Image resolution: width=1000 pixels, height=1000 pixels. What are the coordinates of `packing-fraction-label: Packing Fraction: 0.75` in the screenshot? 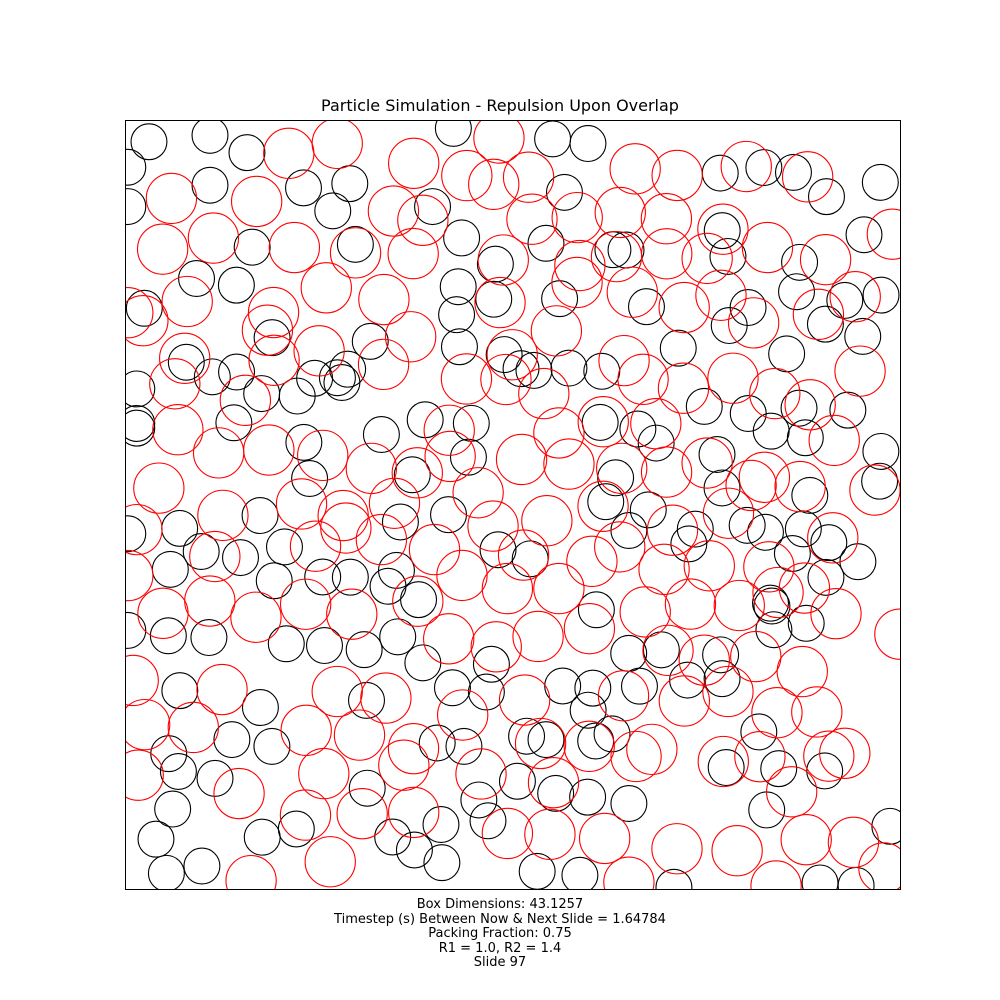 It's located at (500, 934).